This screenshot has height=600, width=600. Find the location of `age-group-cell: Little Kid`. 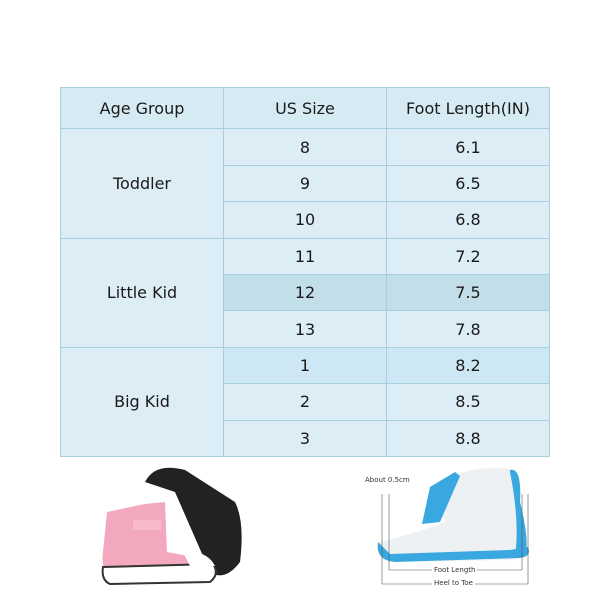

age-group-cell: Little Kid is located at coordinates (142, 292).